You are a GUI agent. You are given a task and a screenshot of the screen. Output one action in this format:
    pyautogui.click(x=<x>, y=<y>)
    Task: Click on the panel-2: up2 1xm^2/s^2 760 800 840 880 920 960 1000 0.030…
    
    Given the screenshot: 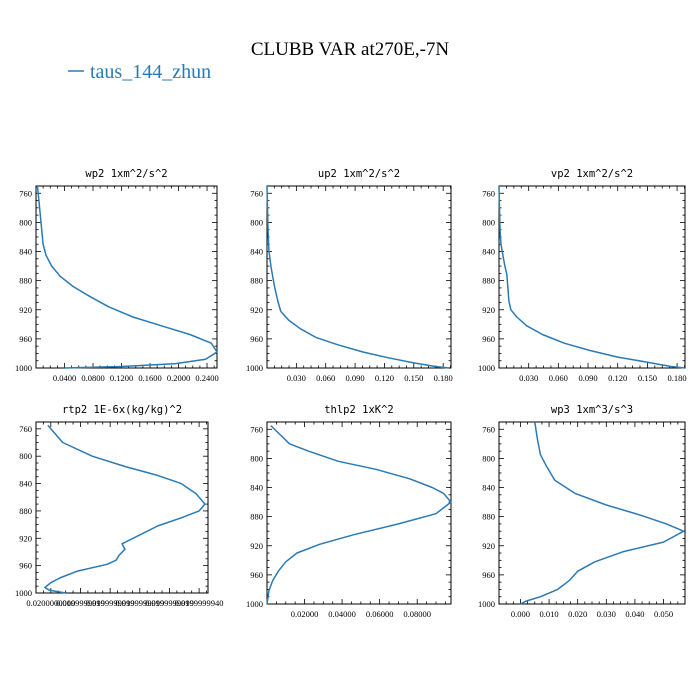 What is the action you would take?
    pyautogui.click(x=349, y=275)
    